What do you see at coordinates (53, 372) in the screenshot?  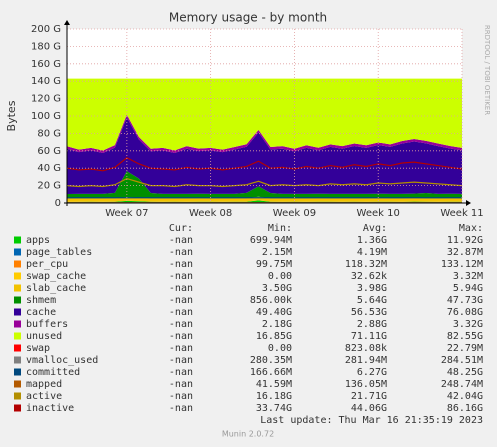 I see `legend-label: committed` at bounding box center [53, 372].